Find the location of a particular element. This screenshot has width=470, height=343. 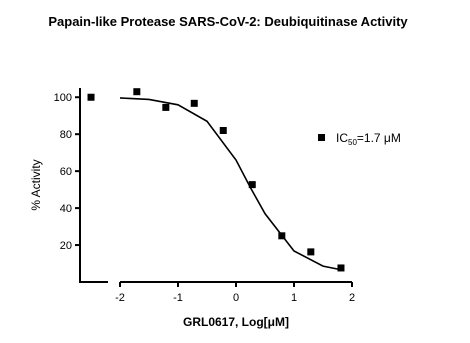

legend-label: IC50=1.7 μM is located at coordinates (368, 139).